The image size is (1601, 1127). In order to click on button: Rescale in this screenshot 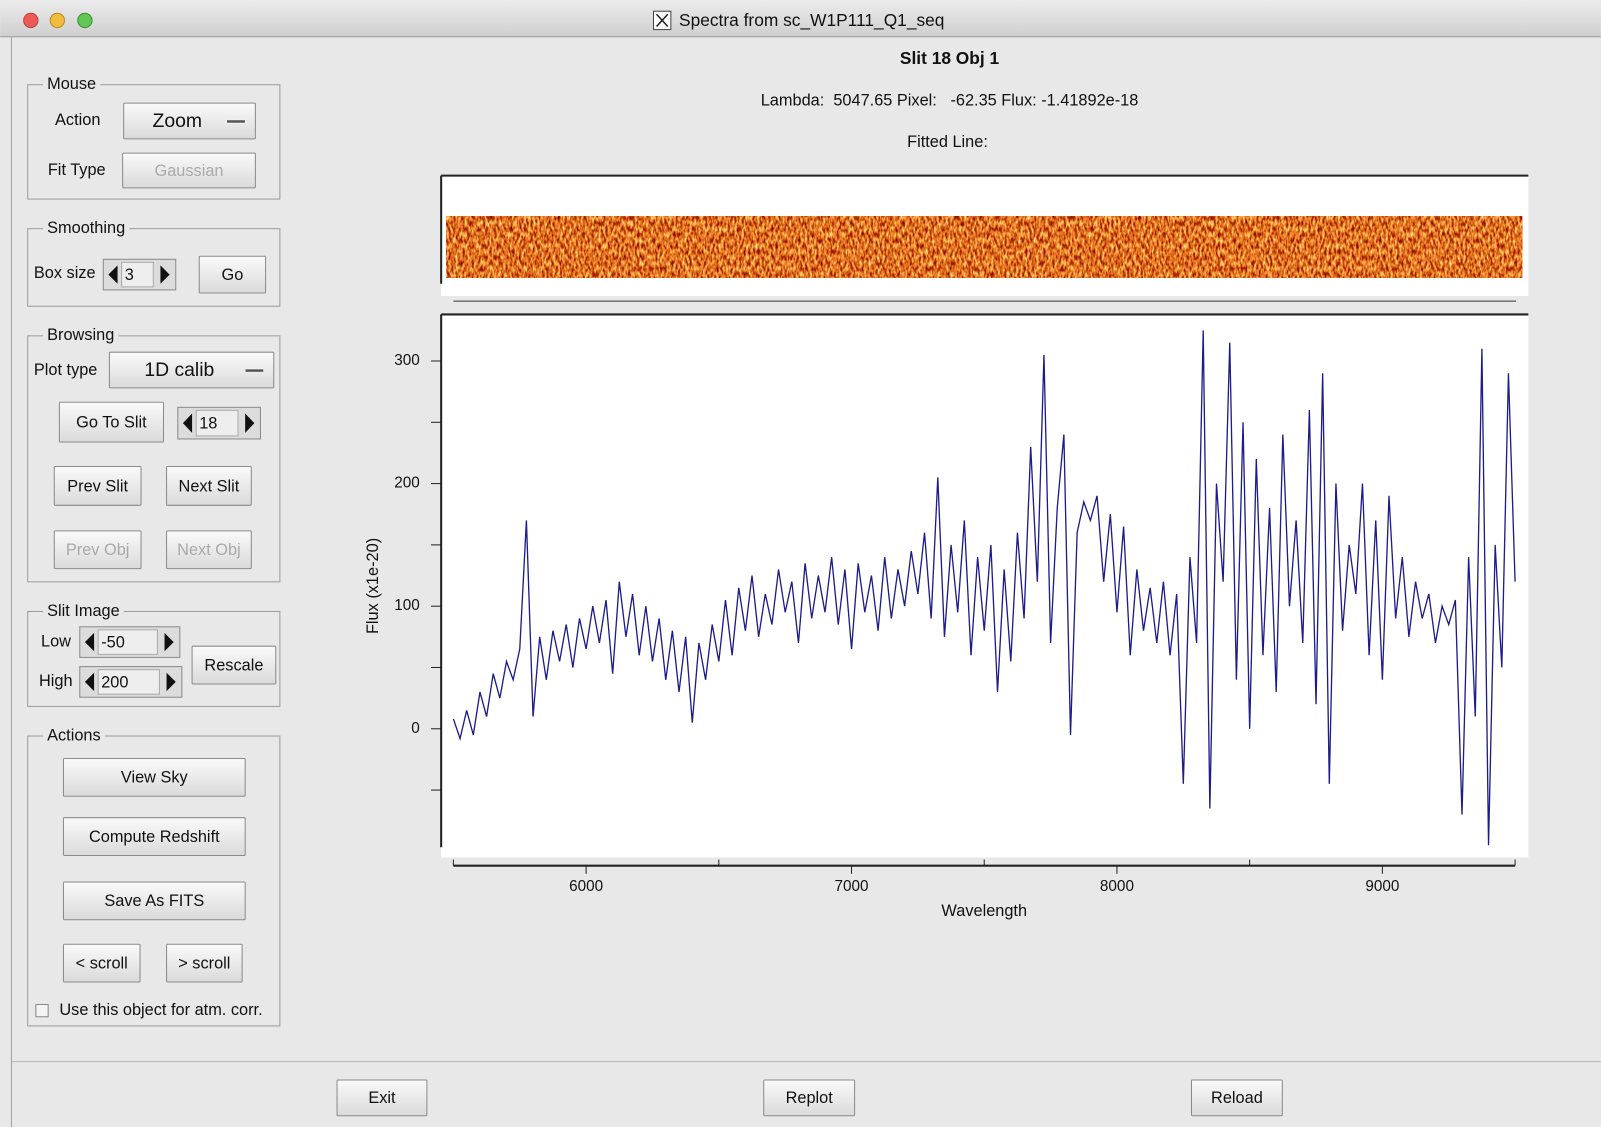, I will do `click(234, 665)`.